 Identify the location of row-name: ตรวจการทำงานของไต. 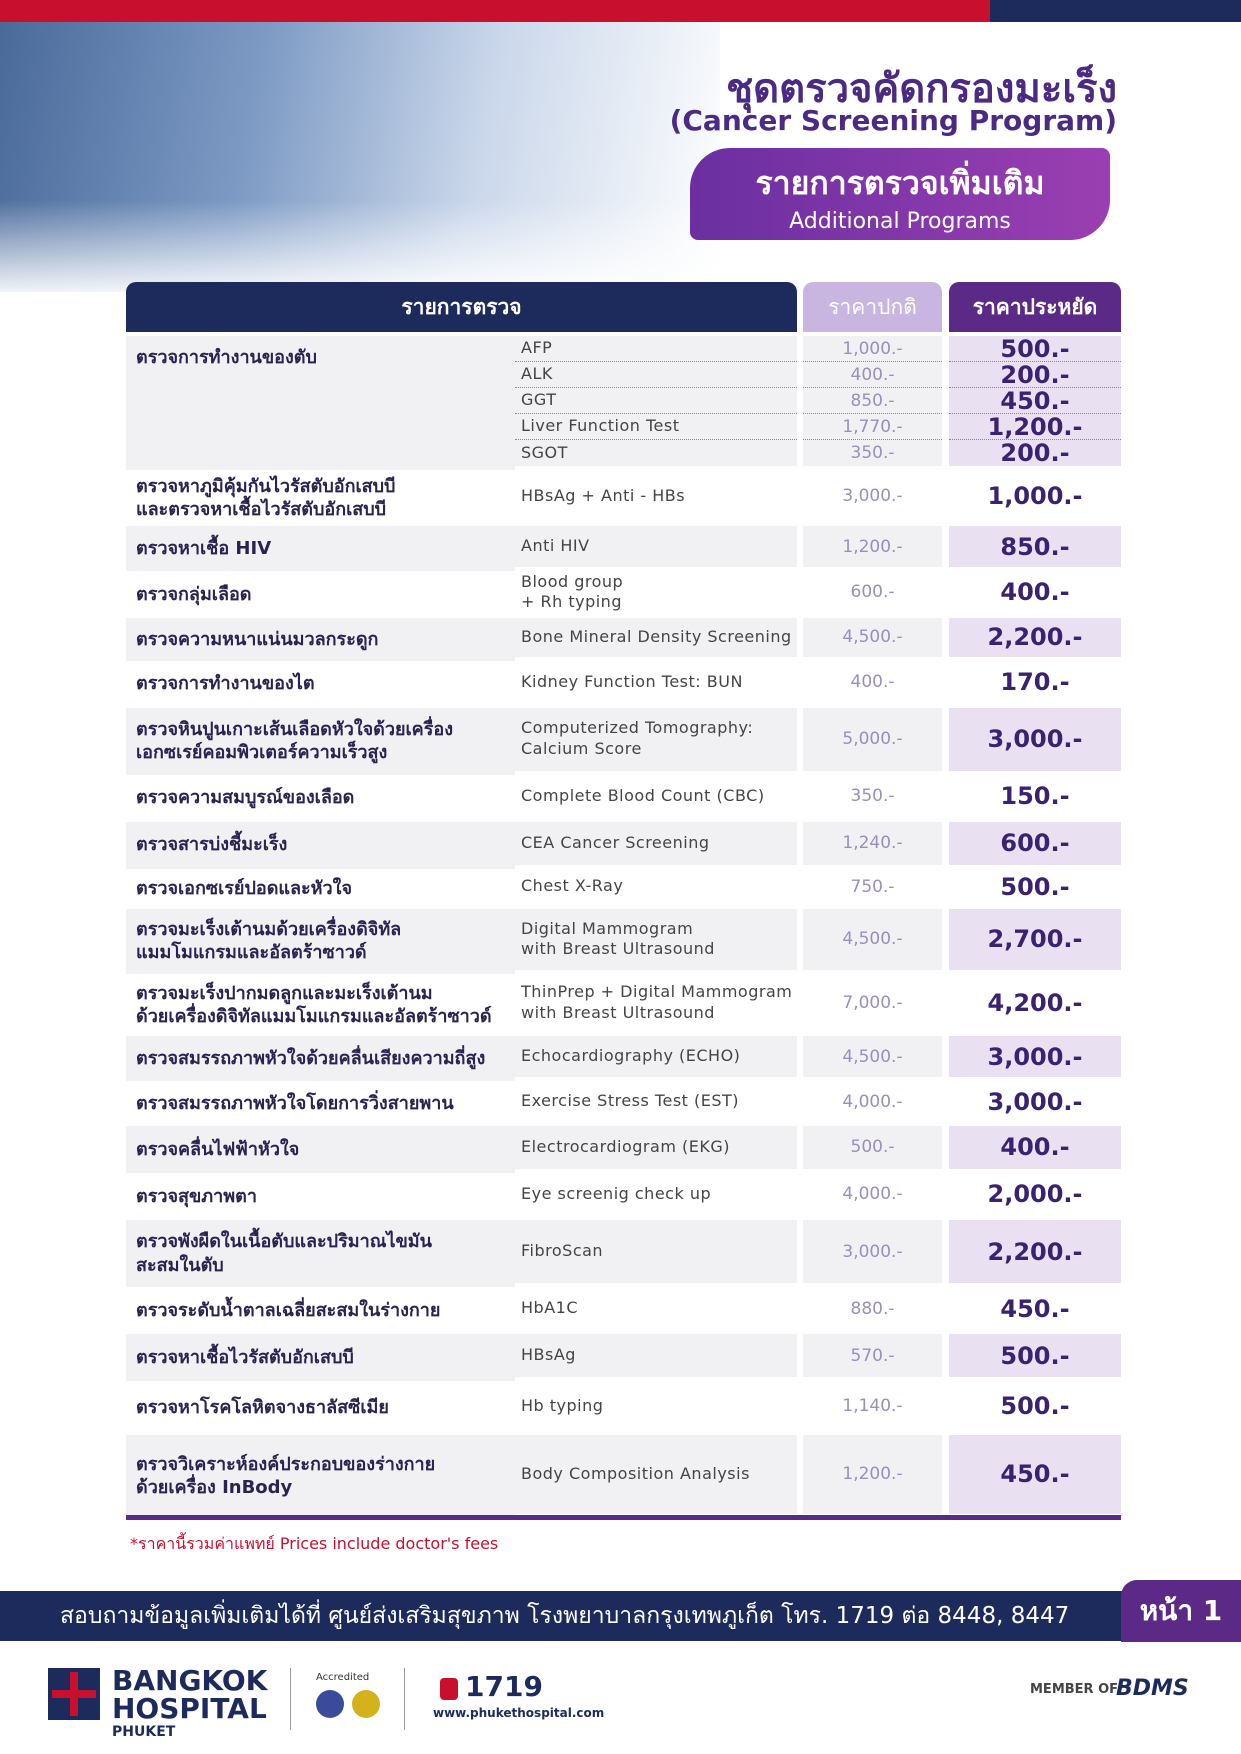
(320, 684).